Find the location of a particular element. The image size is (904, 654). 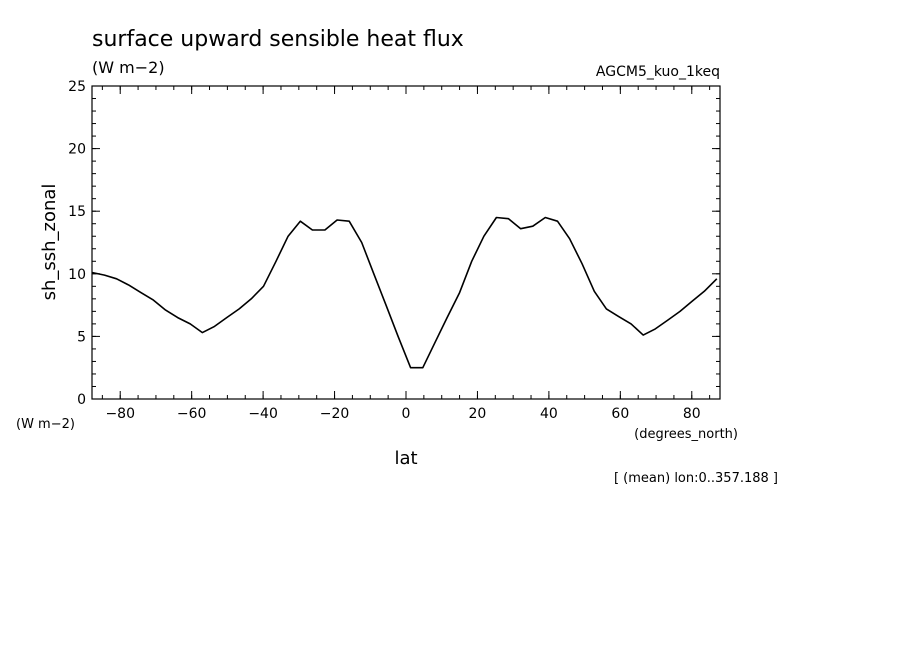

x-tick-label: −40 is located at coordinates (263, 414).